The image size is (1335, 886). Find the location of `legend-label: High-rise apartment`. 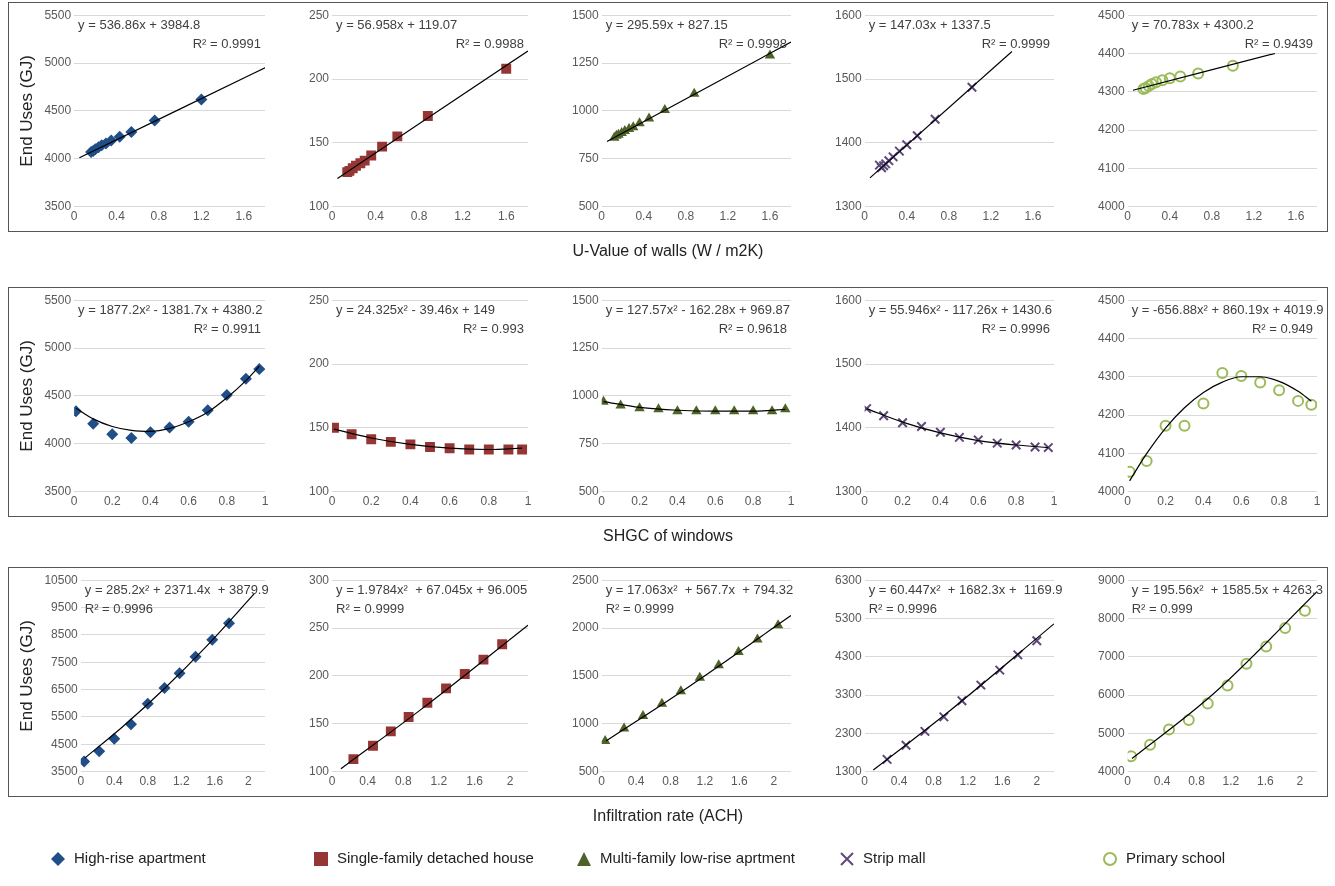

legend-label: High-rise apartment is located at coordinates (140, 858).